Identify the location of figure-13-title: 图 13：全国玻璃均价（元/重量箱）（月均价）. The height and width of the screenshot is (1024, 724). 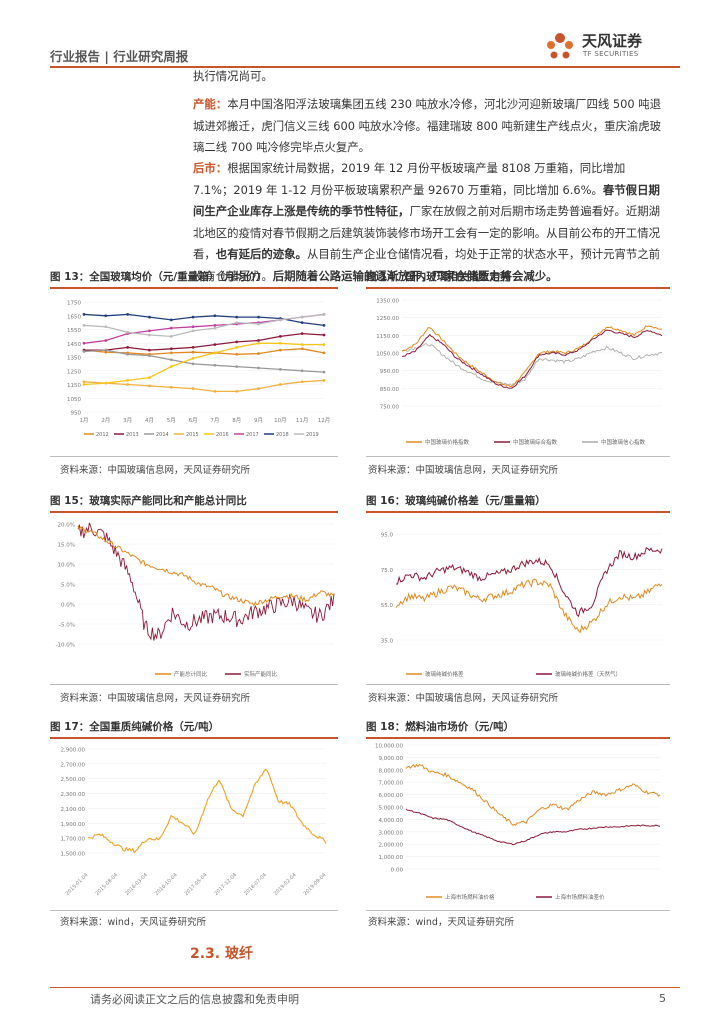
(158, 277).